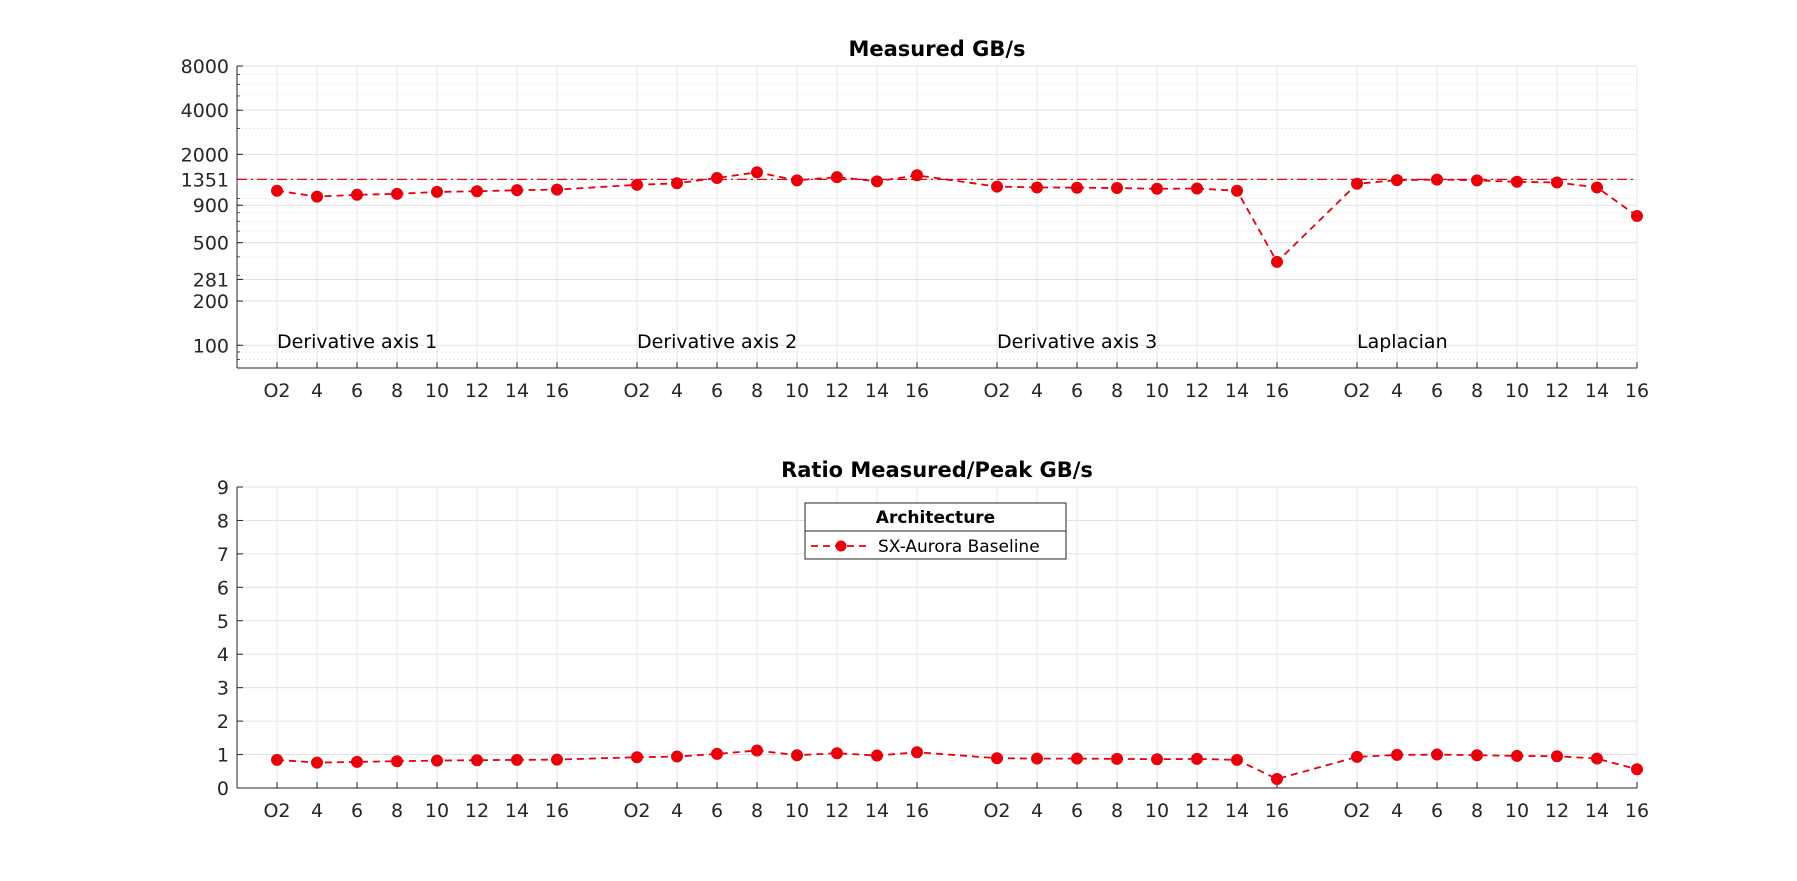 This screenshot has height=881, width=1797. I want to click on y-tick-label: 7, so click(223, 555).